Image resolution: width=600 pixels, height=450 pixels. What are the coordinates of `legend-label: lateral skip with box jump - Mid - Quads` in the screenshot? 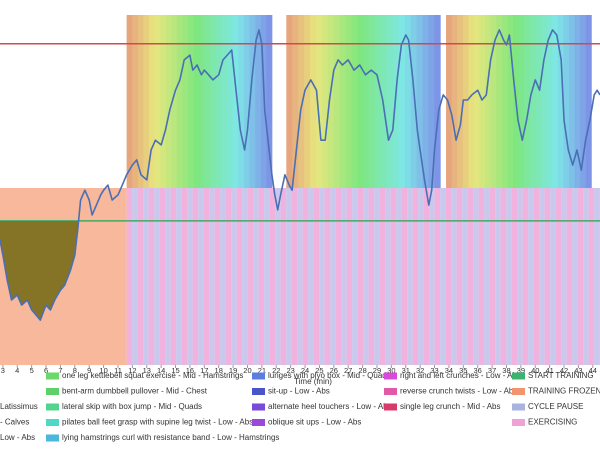 It's located at (132, 406).